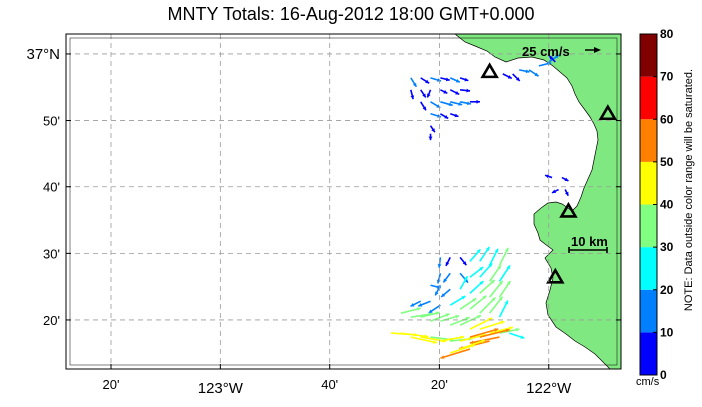 The width and height of the screenshot is (702, 407). What do you see at coordinates (667, 290) in the screenshot?
I see `colorbar-tick-label: 20` at bounding box center [667, 290].